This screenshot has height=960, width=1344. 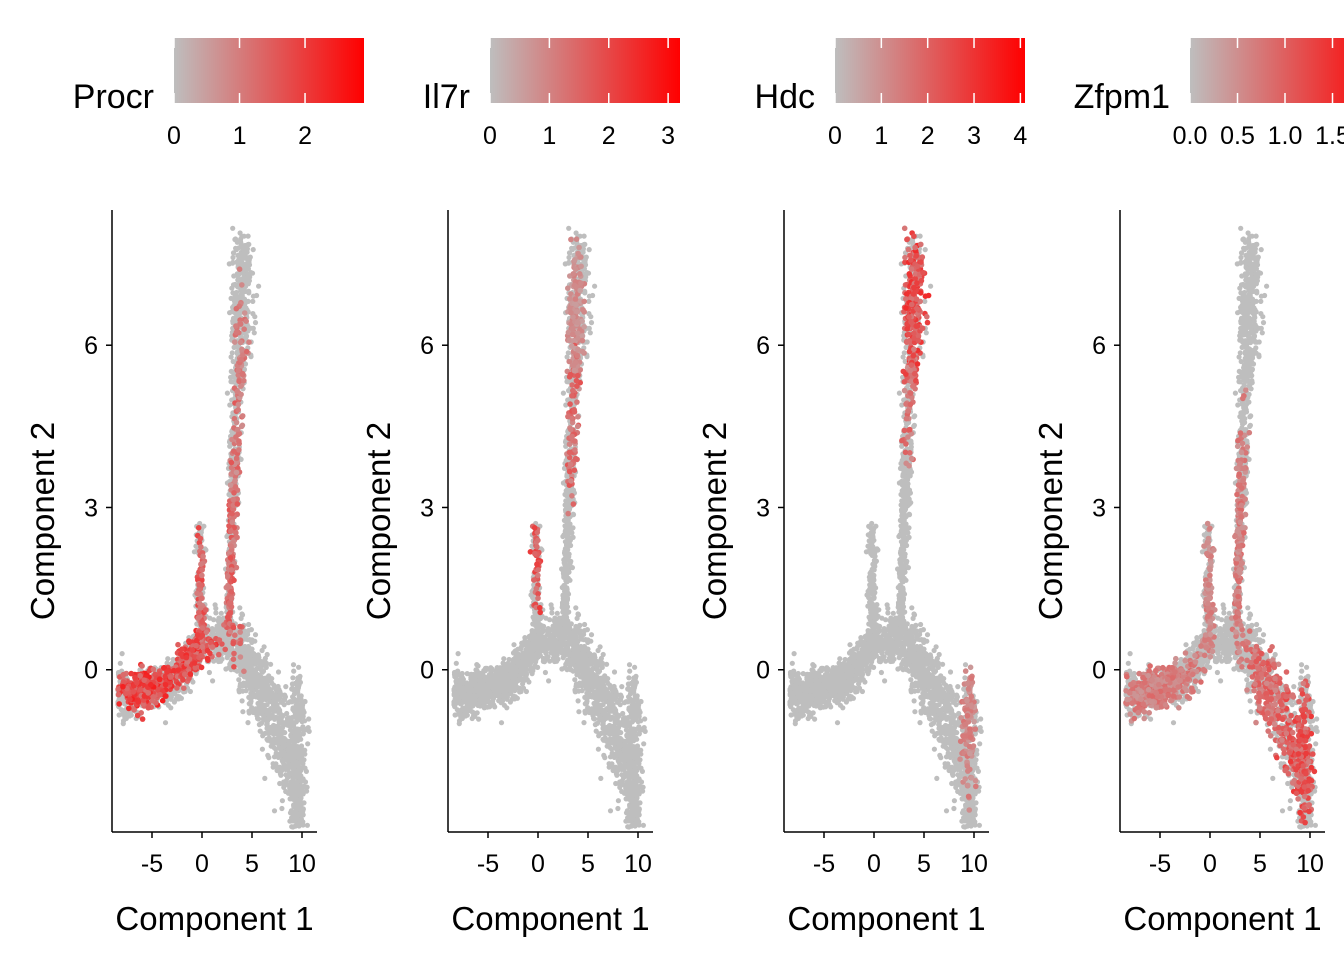 What do you see at coordinates (113, 97) in the screenshot?
I see `legend-title: Procr` at bounding box center [113, 97].